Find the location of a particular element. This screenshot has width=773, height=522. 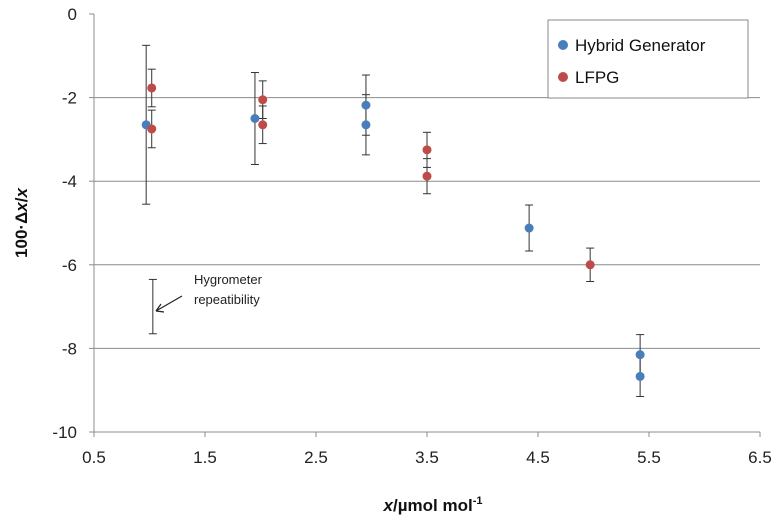

legend-label-hybrid-generator: Hybrid Generator is located at coordinates (640, 45).